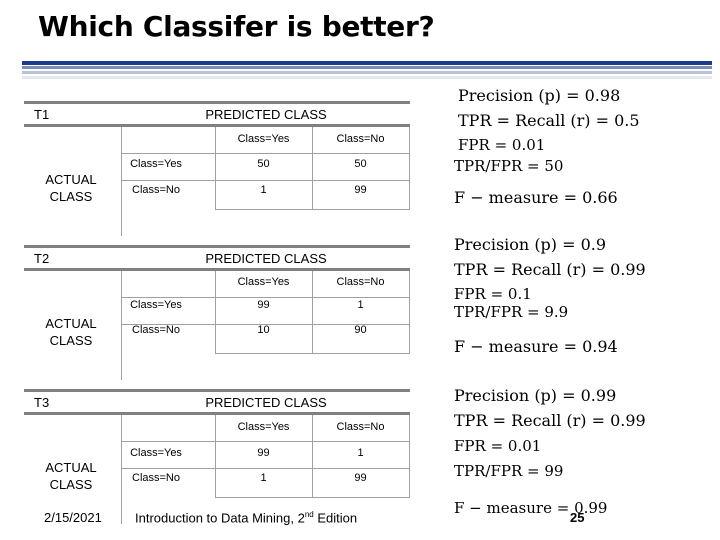 The width and height of the screenshot is (720, 540). Describe the element at coordinates (263, 330) in the screenshot. I see `cell-fp: 10` at that location.